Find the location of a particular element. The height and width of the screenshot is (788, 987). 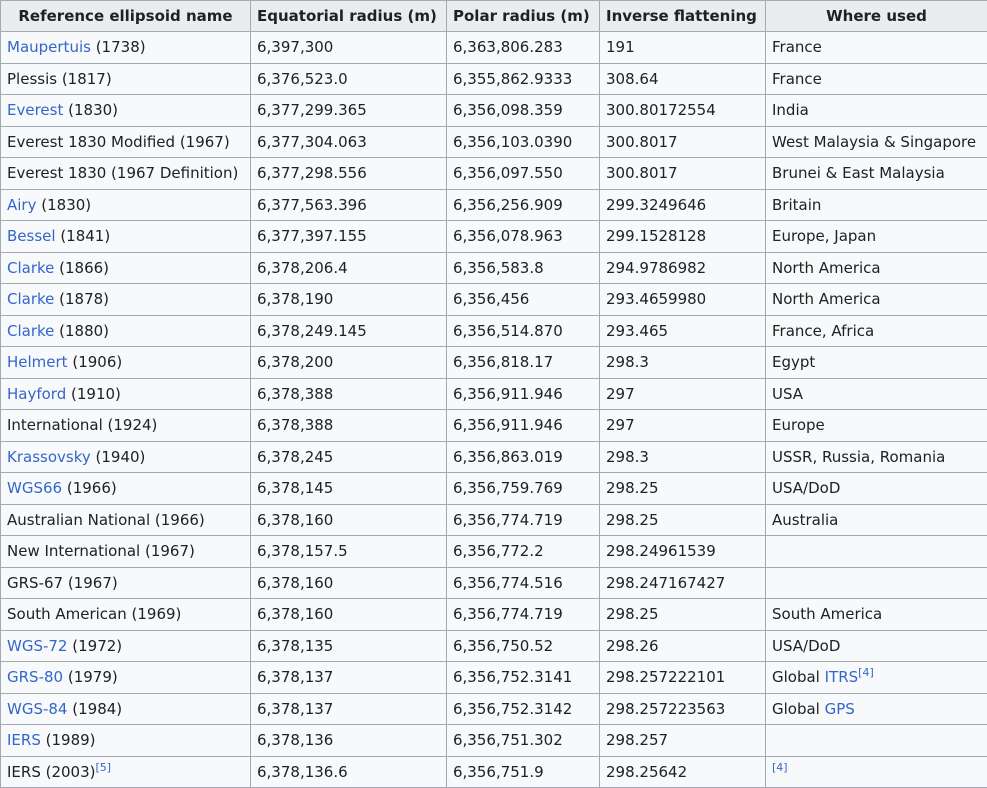

cell-ellipsoid-name: Maupertuis (1738) is located at coordinates (126, 48).